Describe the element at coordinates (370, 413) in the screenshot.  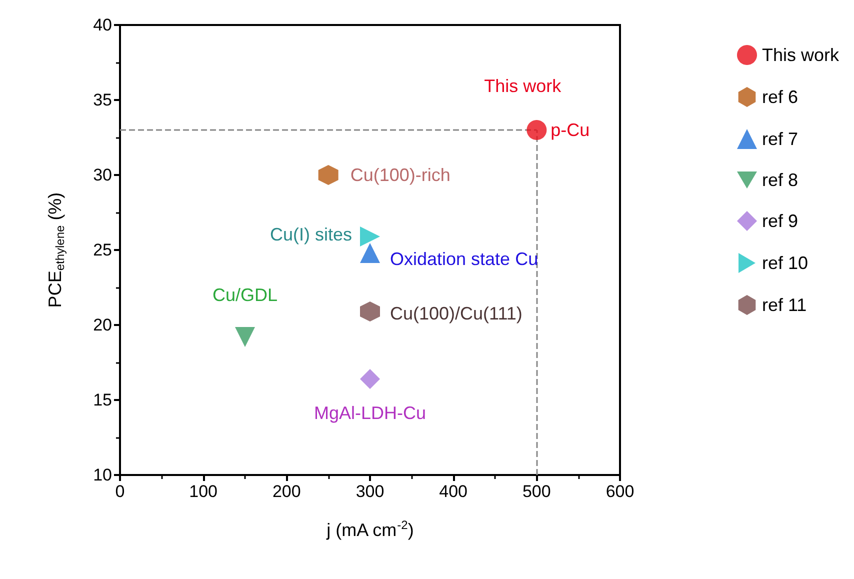
I see `annotation: MgAl-LDH-Cu` at that location.